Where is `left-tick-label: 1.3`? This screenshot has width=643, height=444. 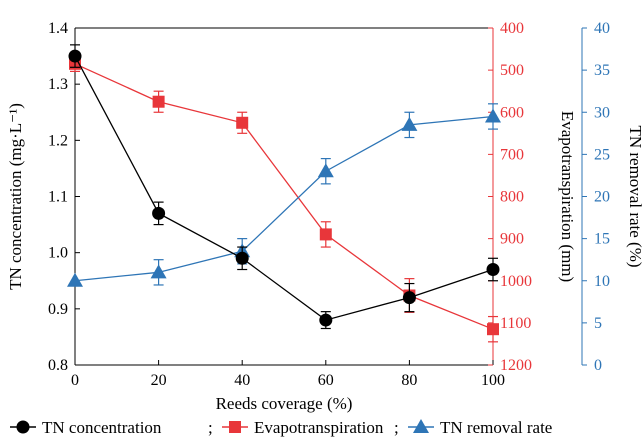
left-tick-label: 1.3 is located at coordinates (58, 84).